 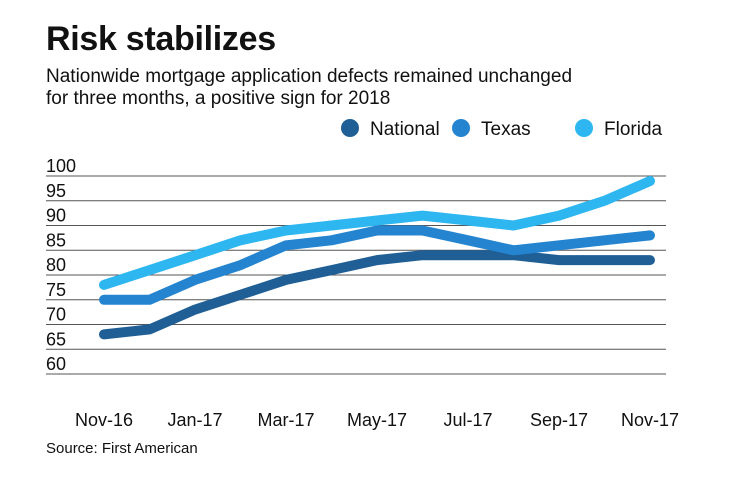 I want to click on y-tick-label: 85, so click(x=56, y=240).